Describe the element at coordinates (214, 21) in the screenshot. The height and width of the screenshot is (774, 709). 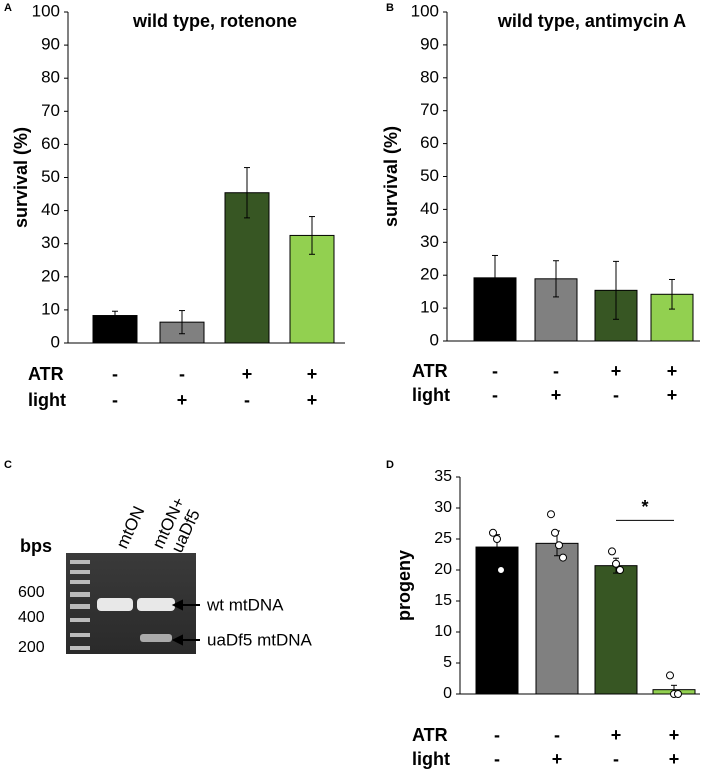
I see `chart-title: wild type, rotenone` at that location.